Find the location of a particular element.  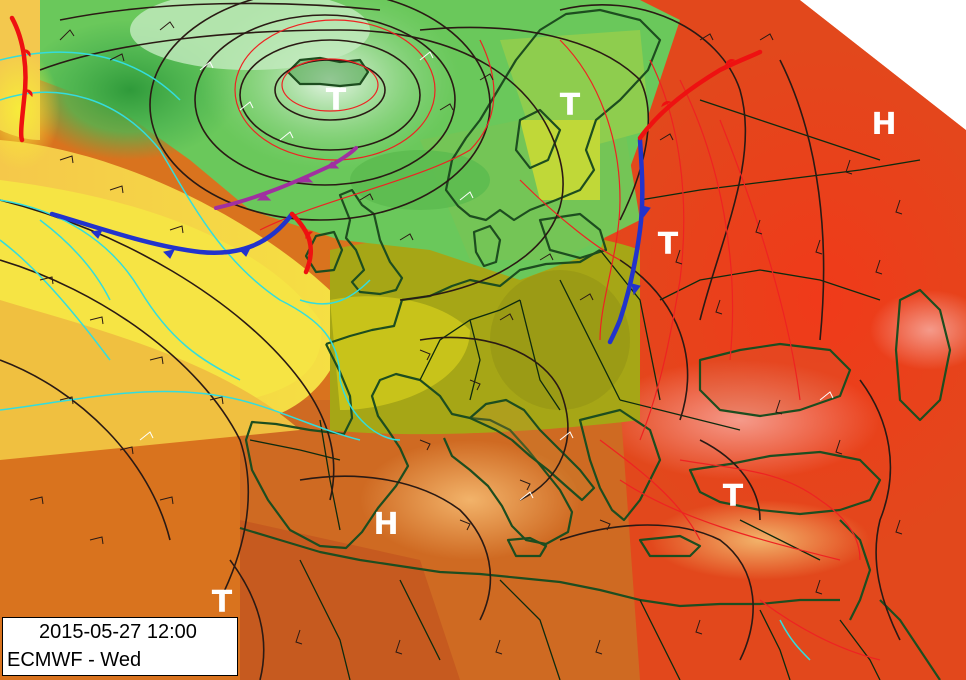

northwest-warm-front is located at coordinates (18, 79).